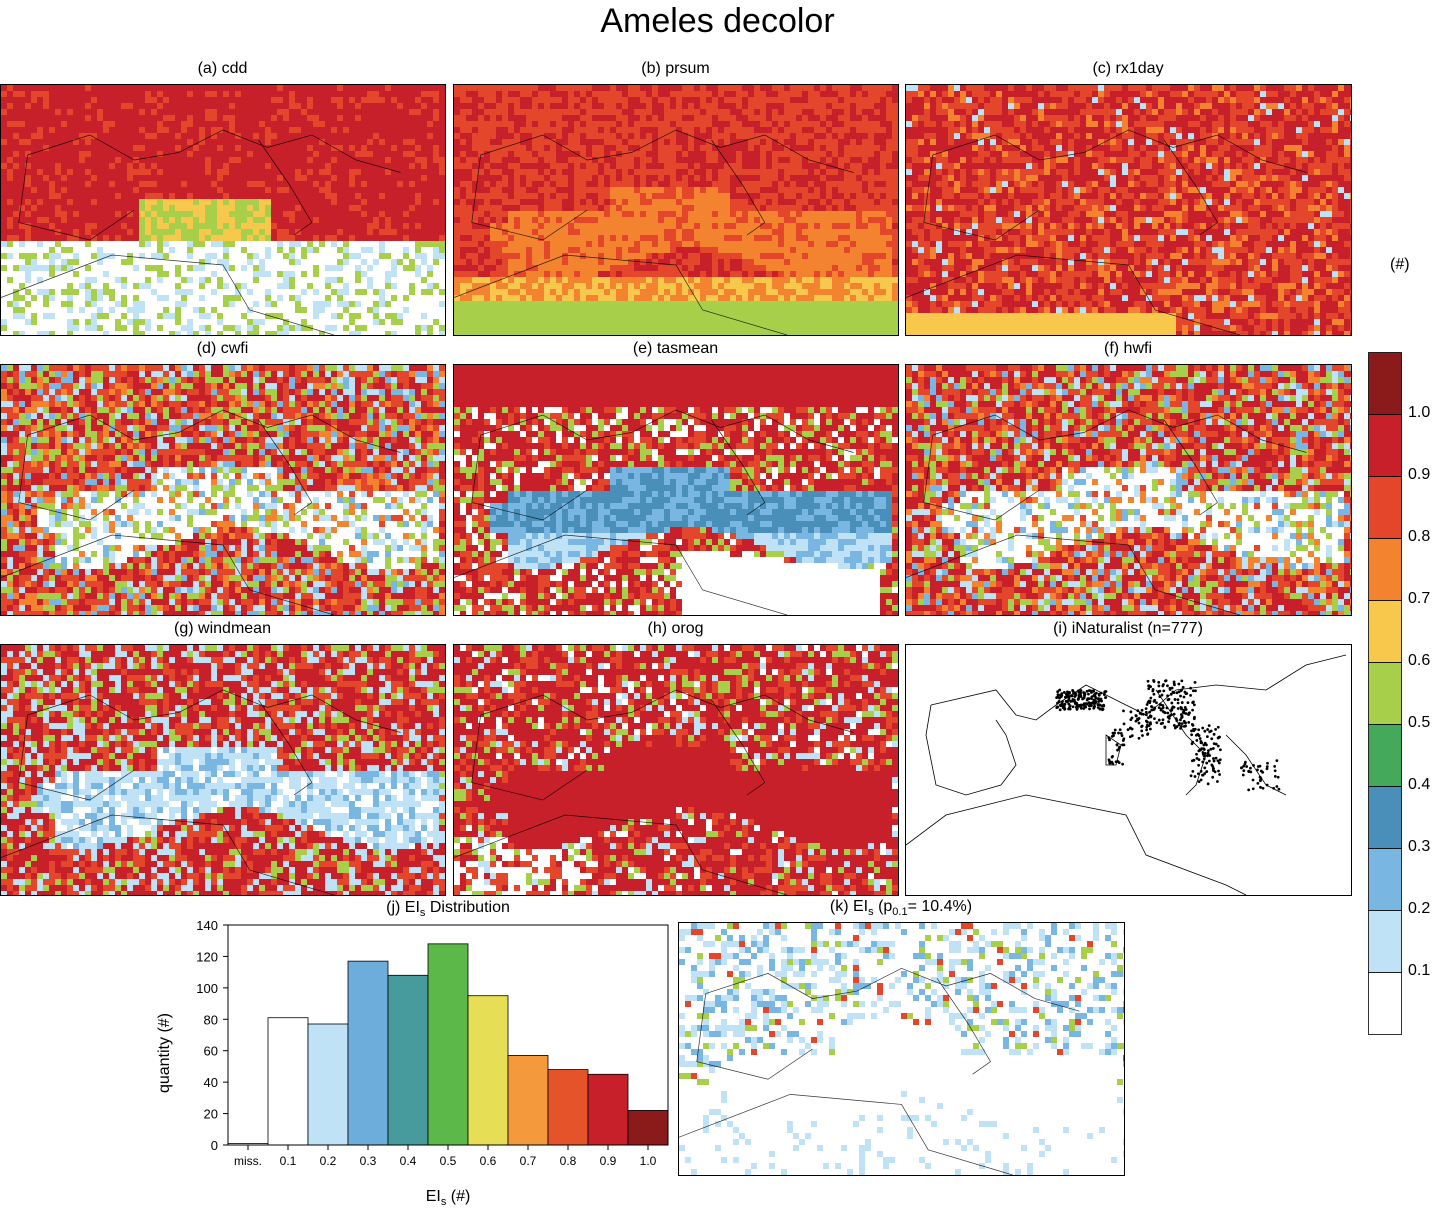  Describe the element at coordinates (207, 925) in the screenshot. I see `y-tick-label: 140` at that location.